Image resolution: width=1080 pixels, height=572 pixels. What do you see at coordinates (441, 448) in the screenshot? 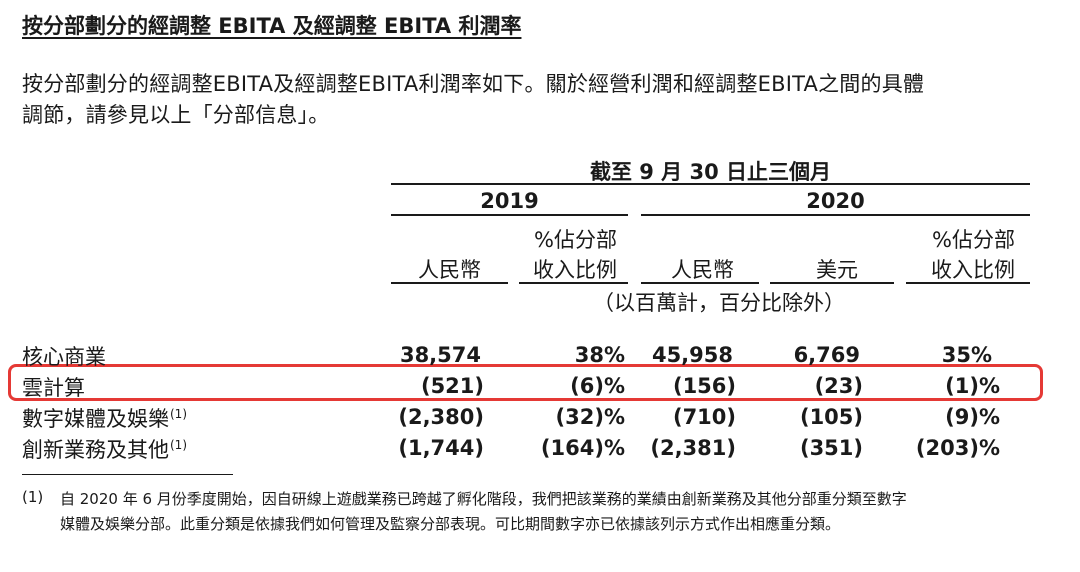
I see `cell-rmb-2019: (1,744)` at bounding box center [441, 448].